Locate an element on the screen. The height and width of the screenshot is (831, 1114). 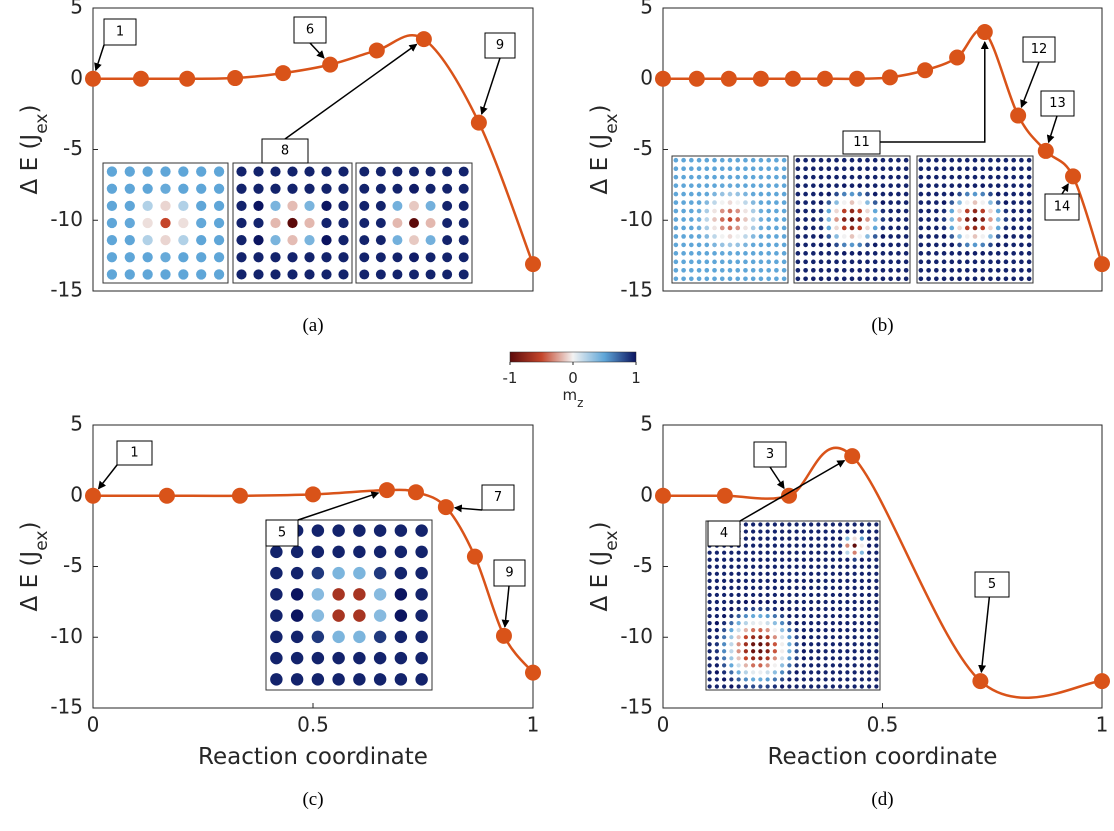
annotation-box is located at coordinates (120, 32).